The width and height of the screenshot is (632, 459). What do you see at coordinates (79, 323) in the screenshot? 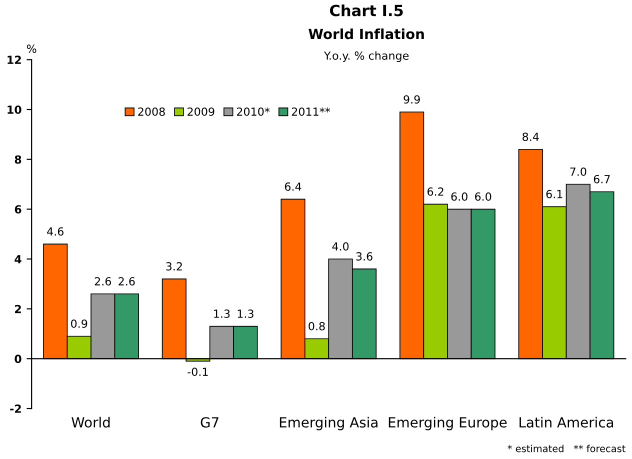
I see `data-label: 0.9` at bounding box center [79, 323].